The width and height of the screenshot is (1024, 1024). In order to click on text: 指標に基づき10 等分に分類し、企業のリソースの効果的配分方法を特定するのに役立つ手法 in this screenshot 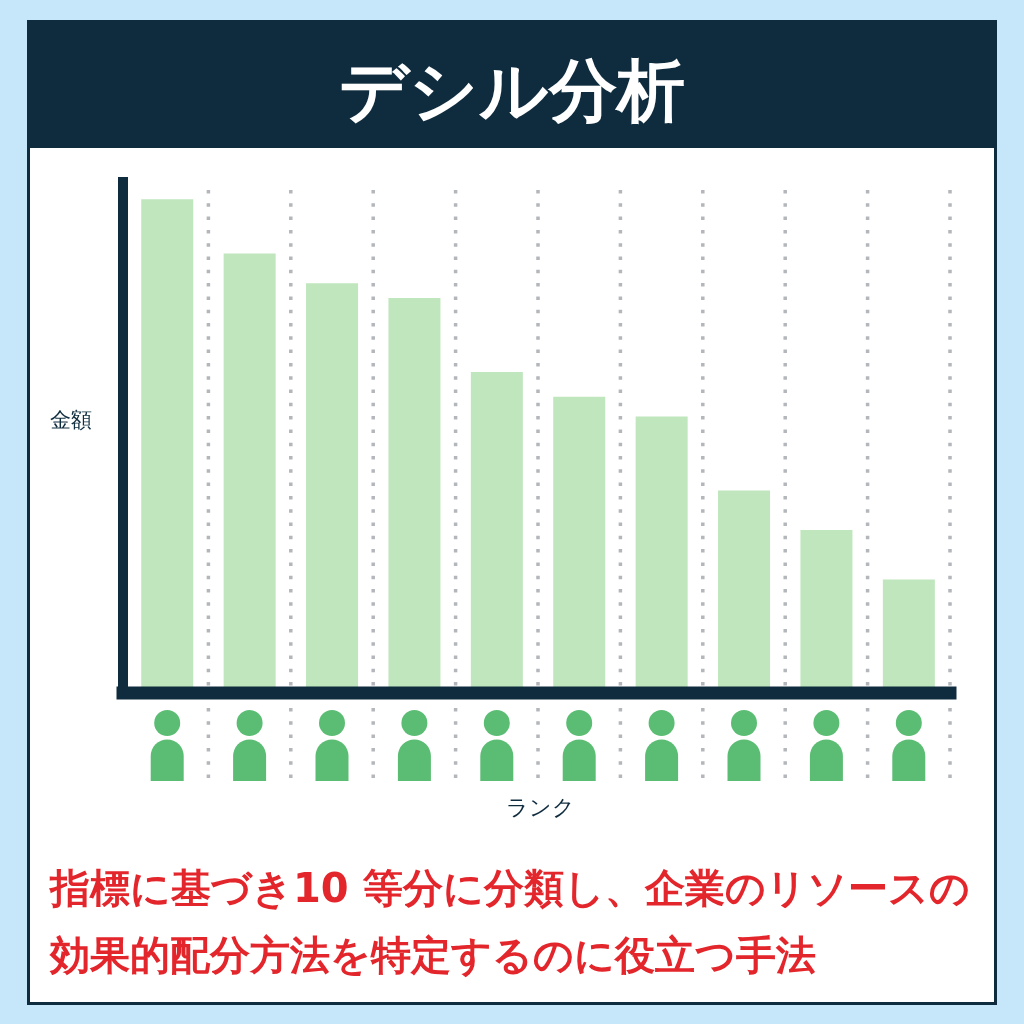, I will do `click(510, 922)`.